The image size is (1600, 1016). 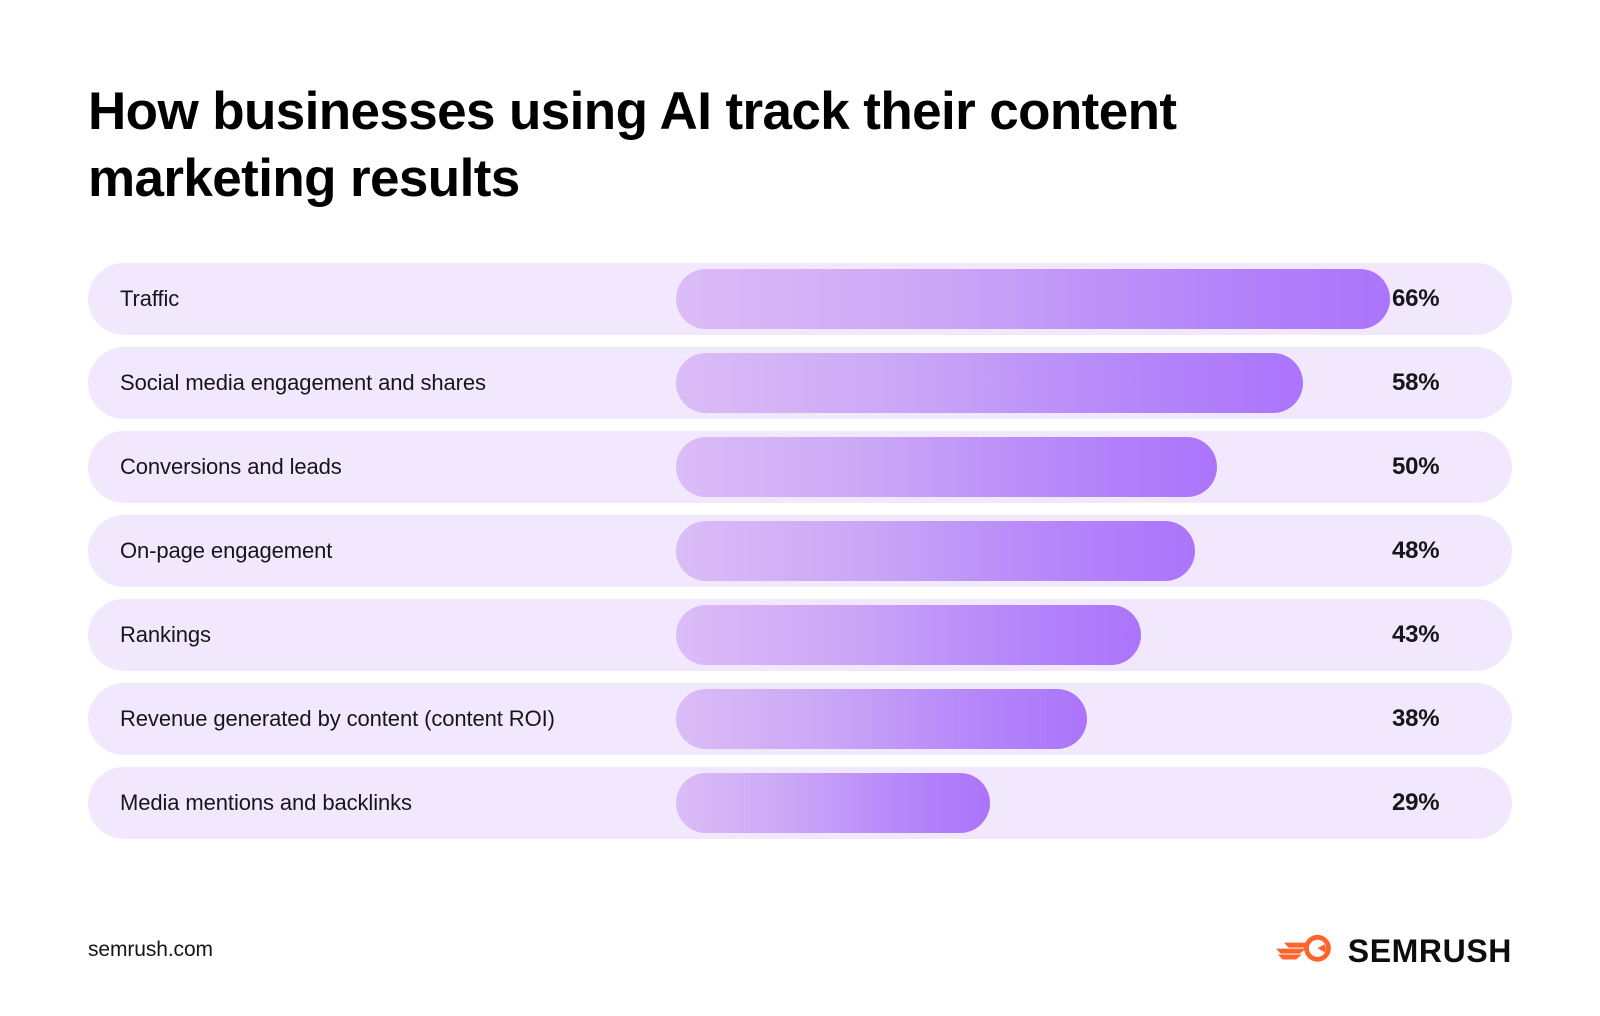 What do you see at coordinates (165, 634) in the screenshot?
I see `chart-row-label: Rankings` at bounding box center [165, 634].